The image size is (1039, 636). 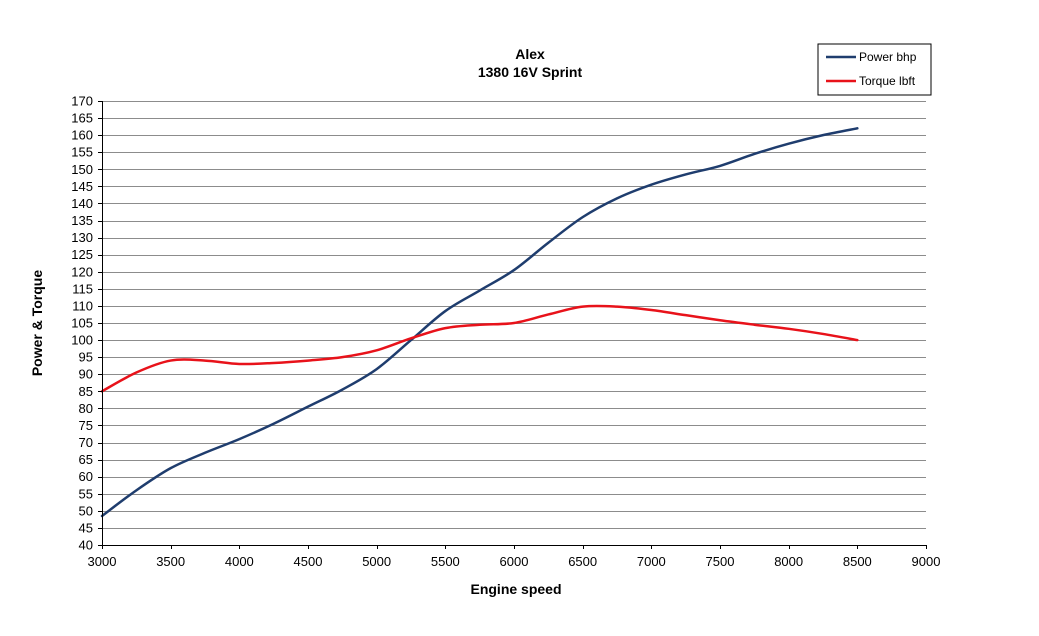 What do you see at coordinates (82, 203) in the screenshot?
I see `y-tick-label: 140` at bounding box center [82, 203].